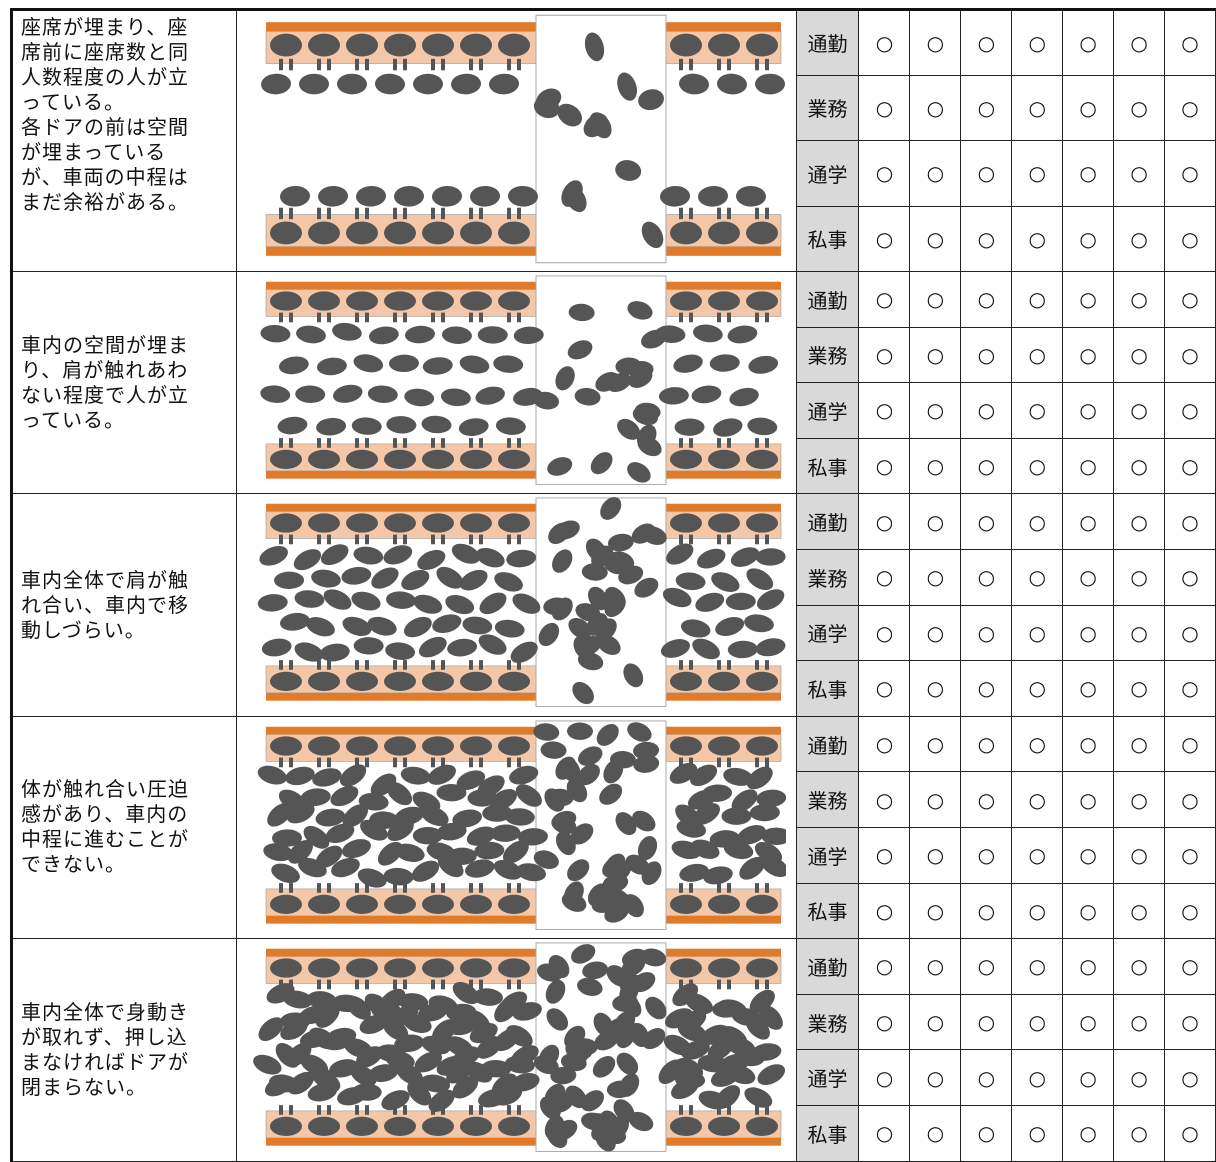 This screenshot has height=1162, width=1216. What do you see at coordinates (73, 102) in the screenshot?
I see `description-line: っている。` at bounding box center [73, 102].